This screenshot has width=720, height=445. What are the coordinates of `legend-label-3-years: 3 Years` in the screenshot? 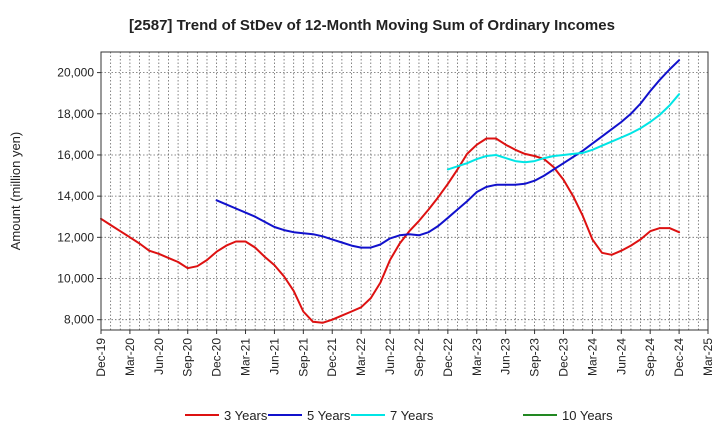 It's located at (246, 415).